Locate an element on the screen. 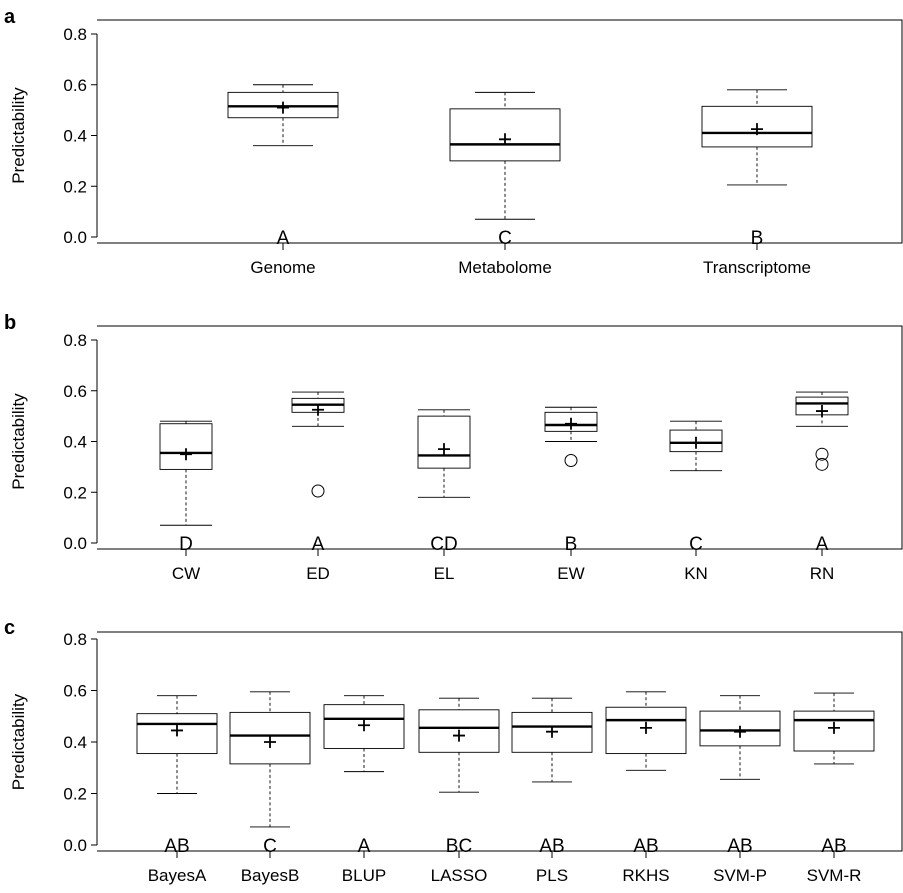 This screenshot has height=893, width=903. panel-letter: c is located at coordinates (9, 628).